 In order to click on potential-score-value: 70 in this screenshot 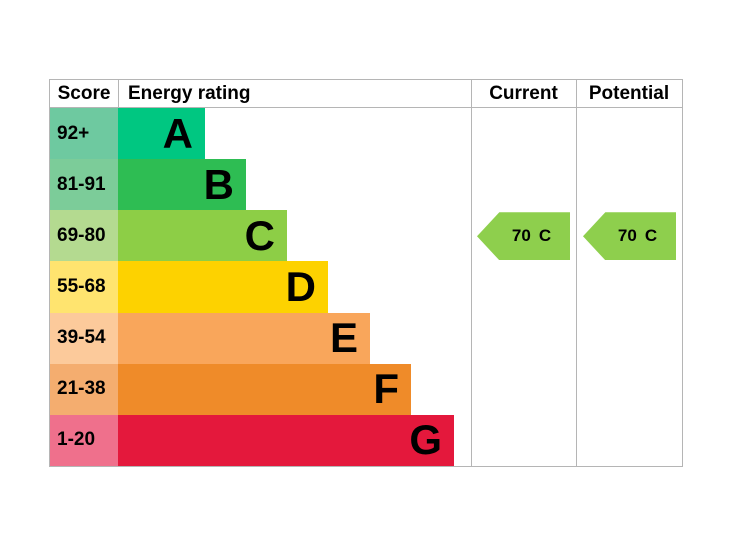, I will do `click(627, 236)`.